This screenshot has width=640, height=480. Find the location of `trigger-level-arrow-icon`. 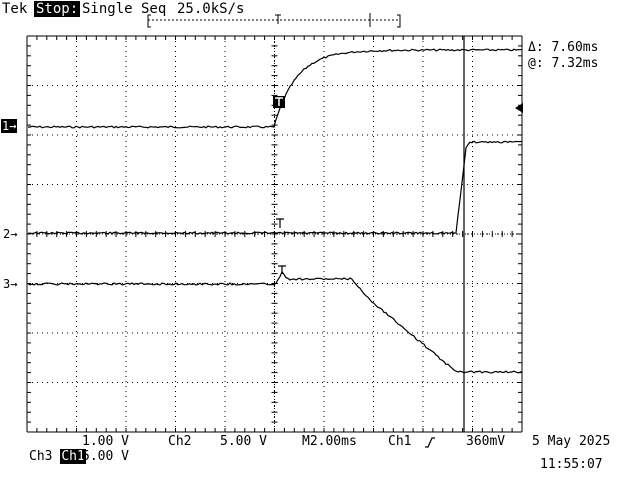

trigger-level-arrow-icon is located at coordinates (519, 108).